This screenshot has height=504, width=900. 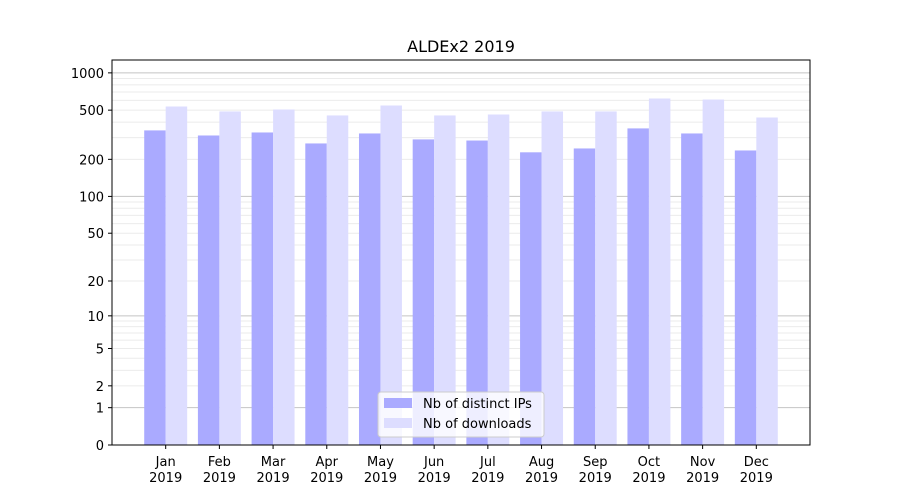 I want to click on y-tick-label: 10, so click(x=95, y=317).